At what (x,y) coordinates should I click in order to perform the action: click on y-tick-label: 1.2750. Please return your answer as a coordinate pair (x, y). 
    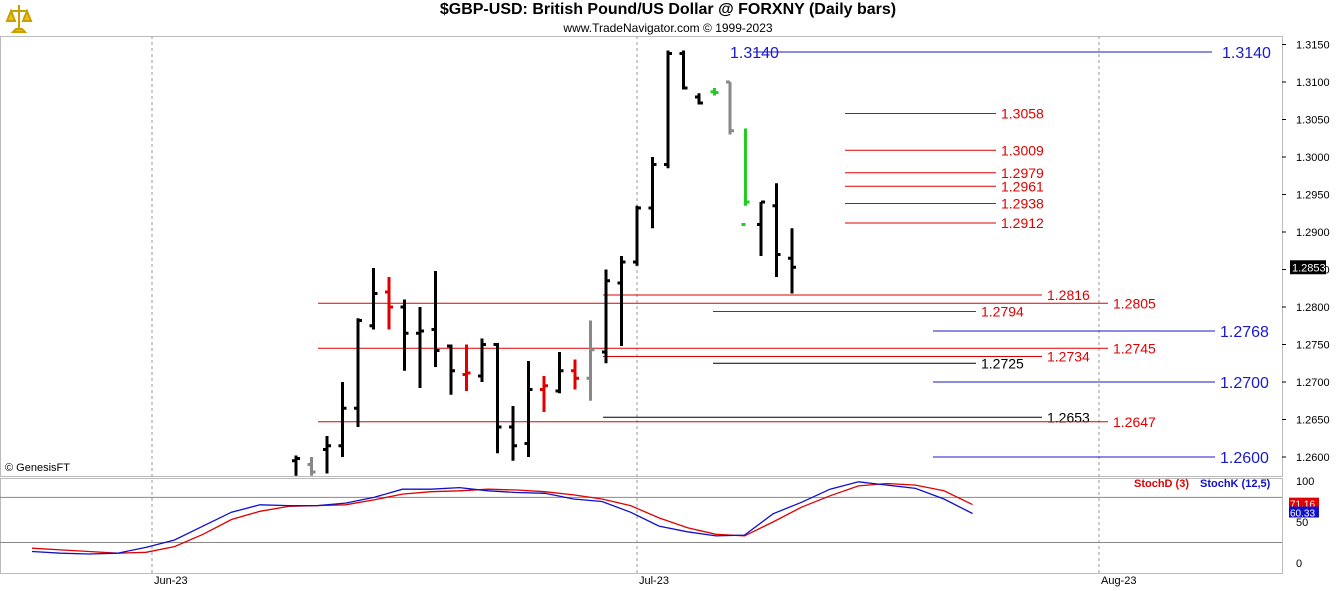
    Looking at the image, I should click on (1313, 346).